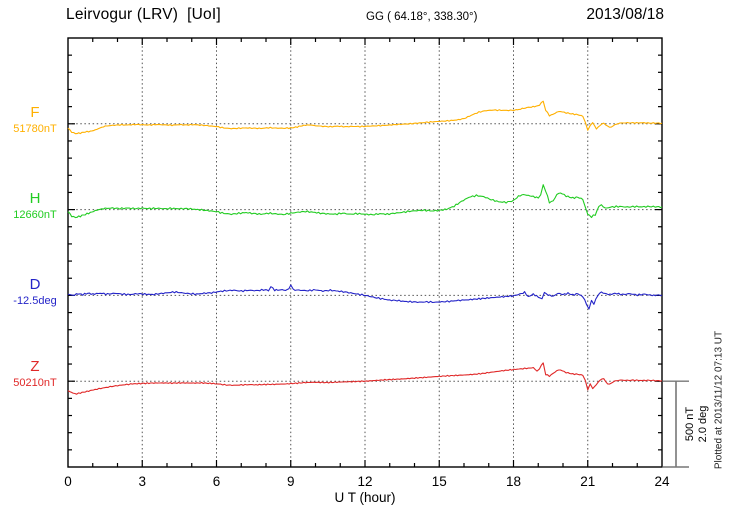 The image size is (730, 520). What do you see at coordinates (513, 481) in the screenshot?
I see `svg-text: 18` at bounding box center [513, 481].